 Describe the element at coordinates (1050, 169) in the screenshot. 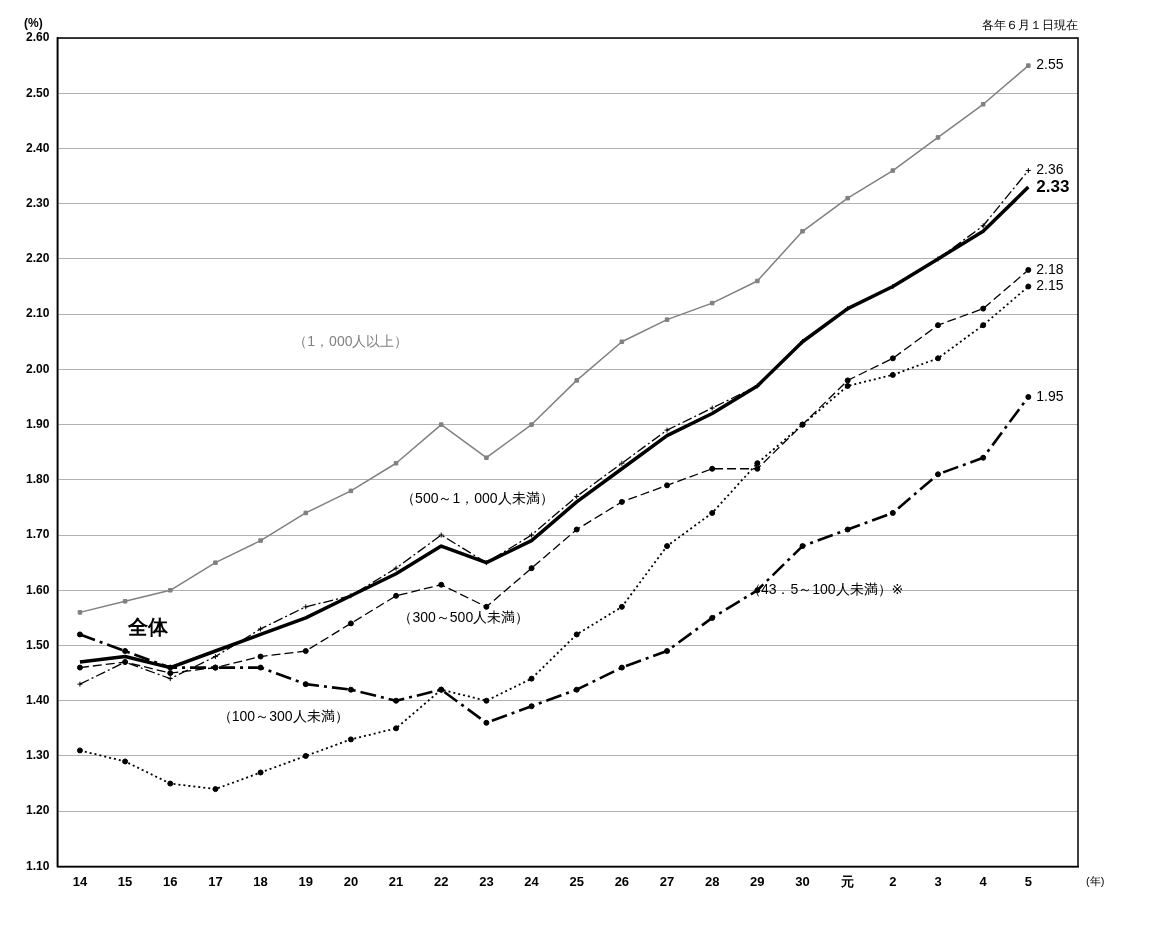

I see `data-label: 2.36` at that location.